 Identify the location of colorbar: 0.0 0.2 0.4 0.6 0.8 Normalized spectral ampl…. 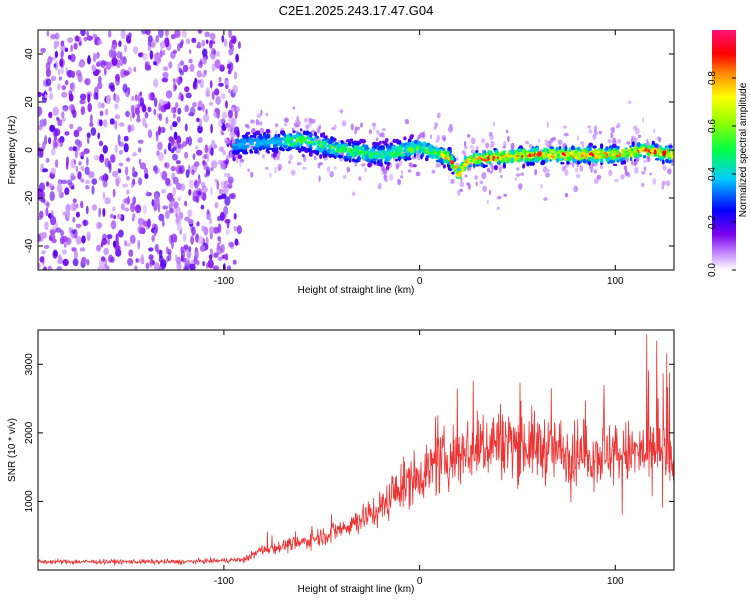
(728, 153).